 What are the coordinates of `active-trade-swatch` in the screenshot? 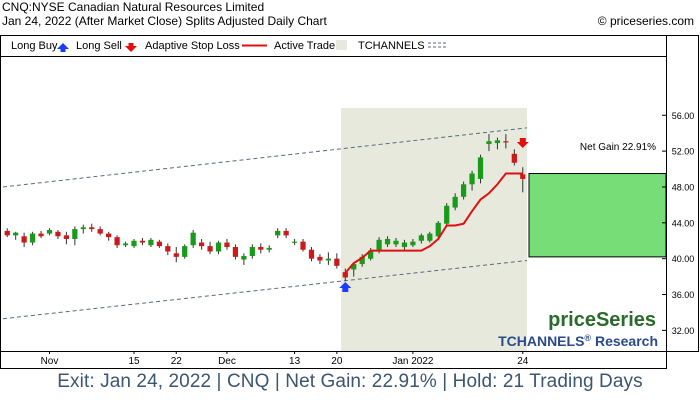 It's located at (341, 45).